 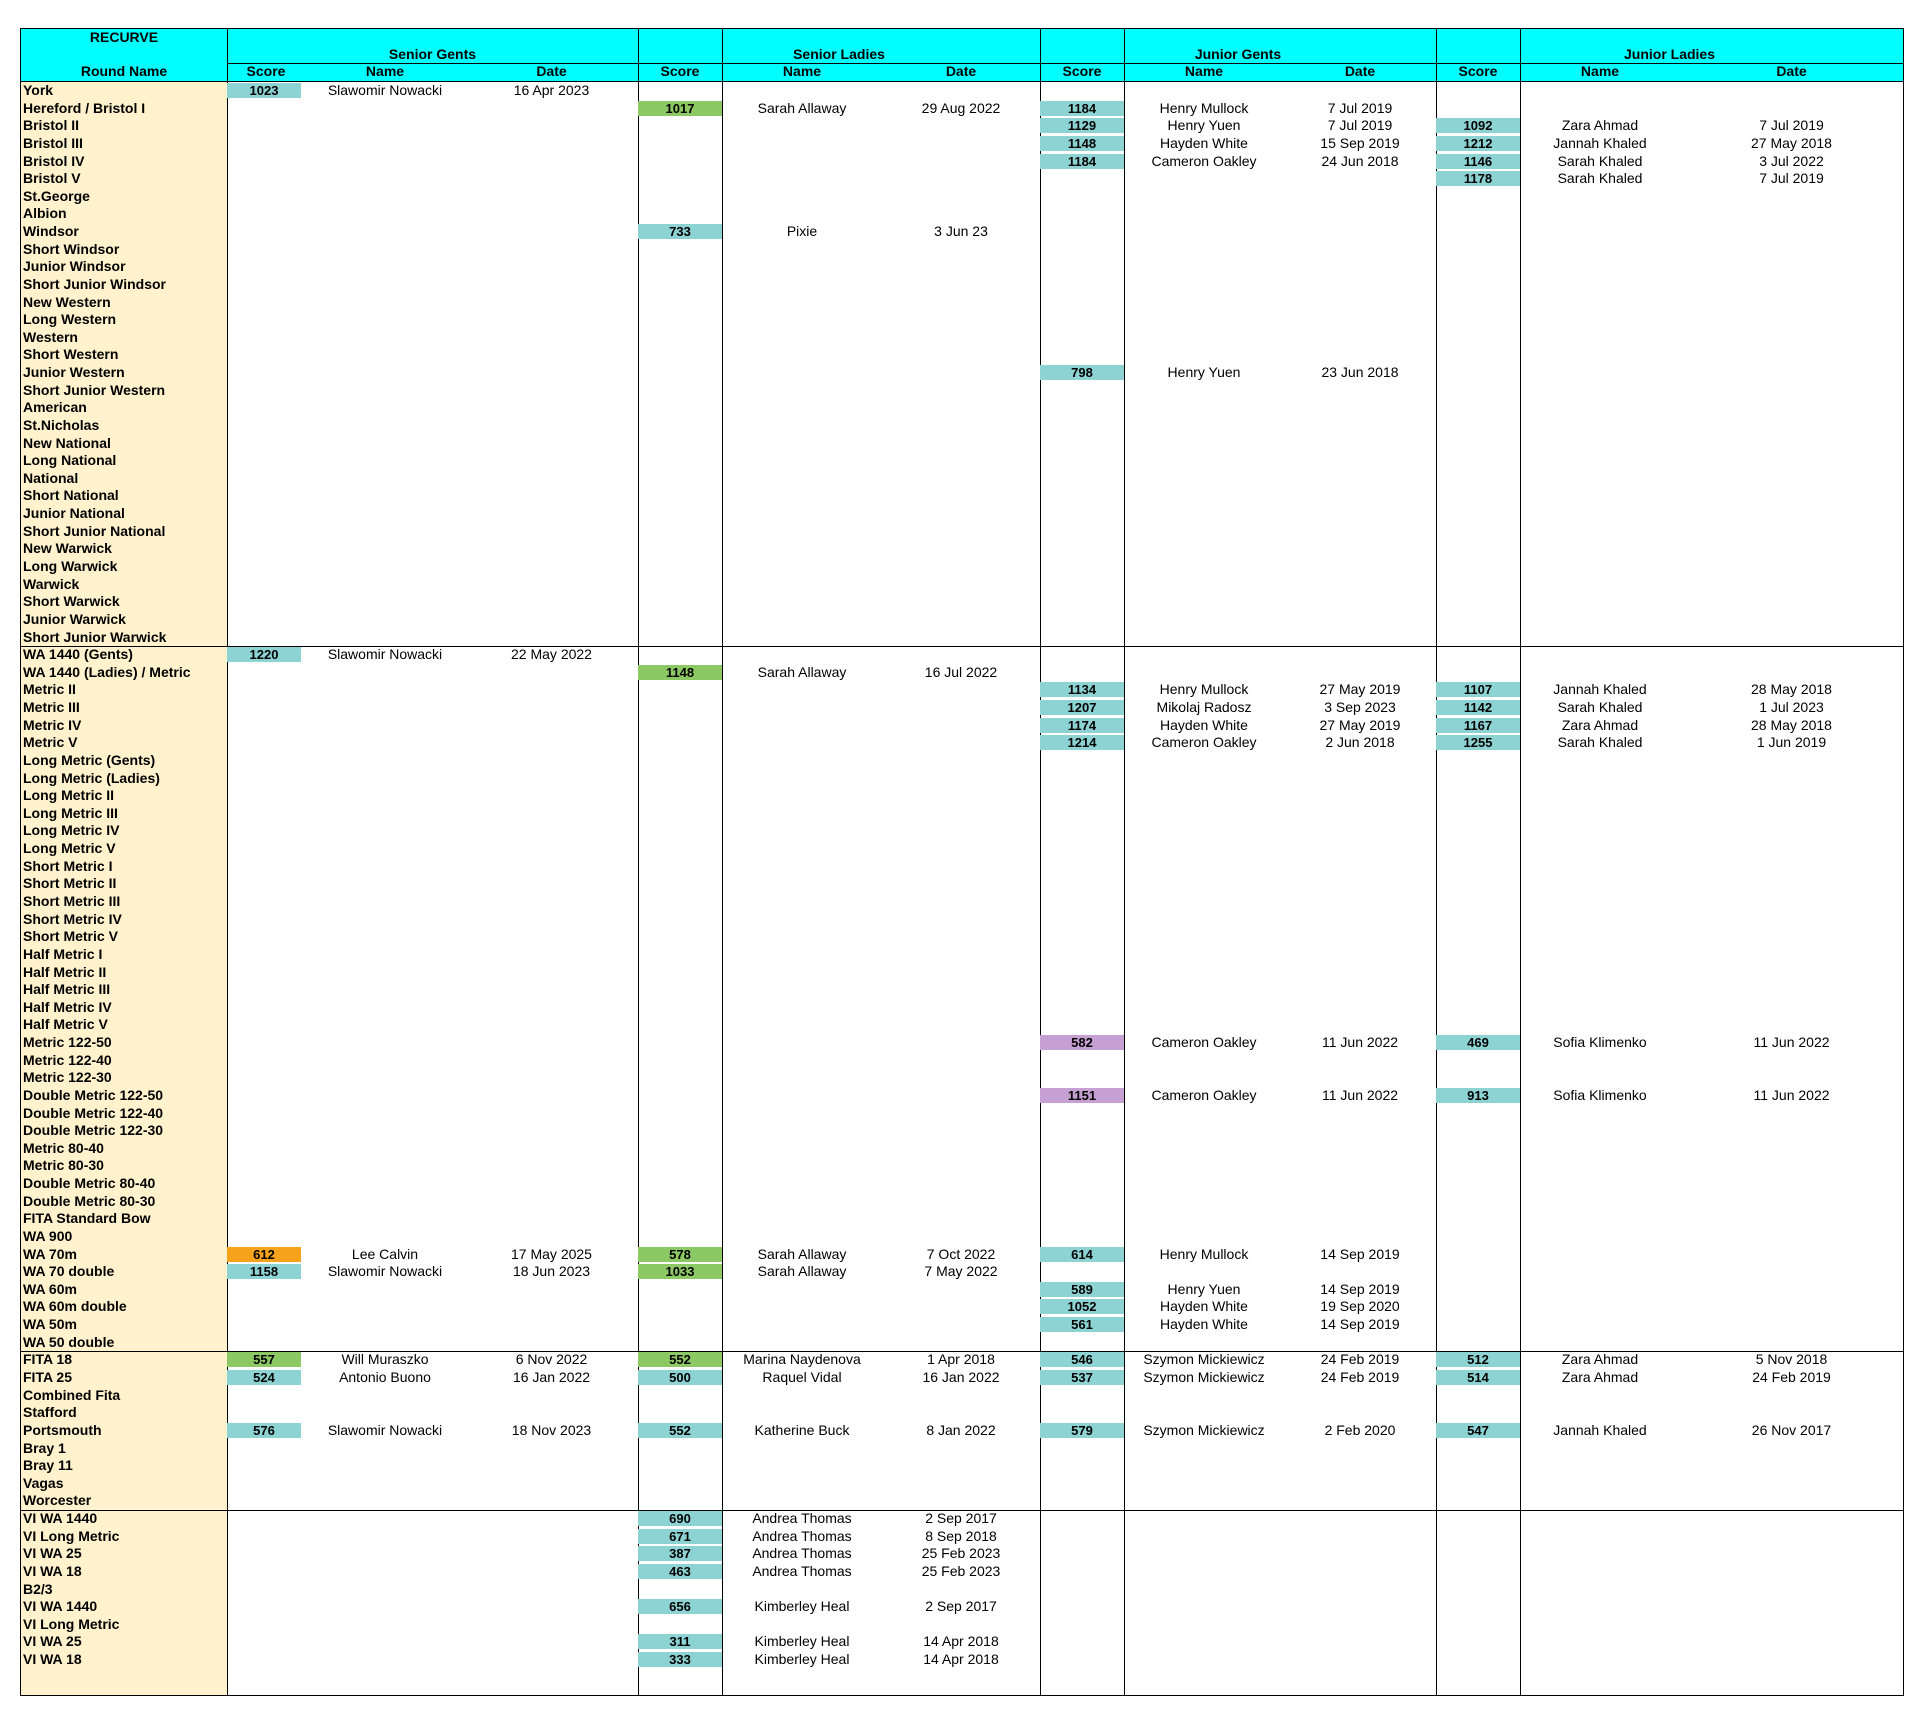 I want to click on round-name: York, so click(x=38, y=90).